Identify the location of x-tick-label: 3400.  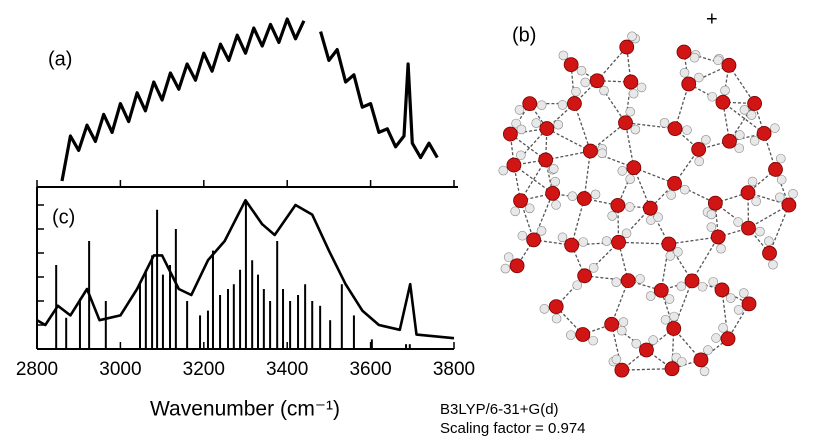
(287, 369).